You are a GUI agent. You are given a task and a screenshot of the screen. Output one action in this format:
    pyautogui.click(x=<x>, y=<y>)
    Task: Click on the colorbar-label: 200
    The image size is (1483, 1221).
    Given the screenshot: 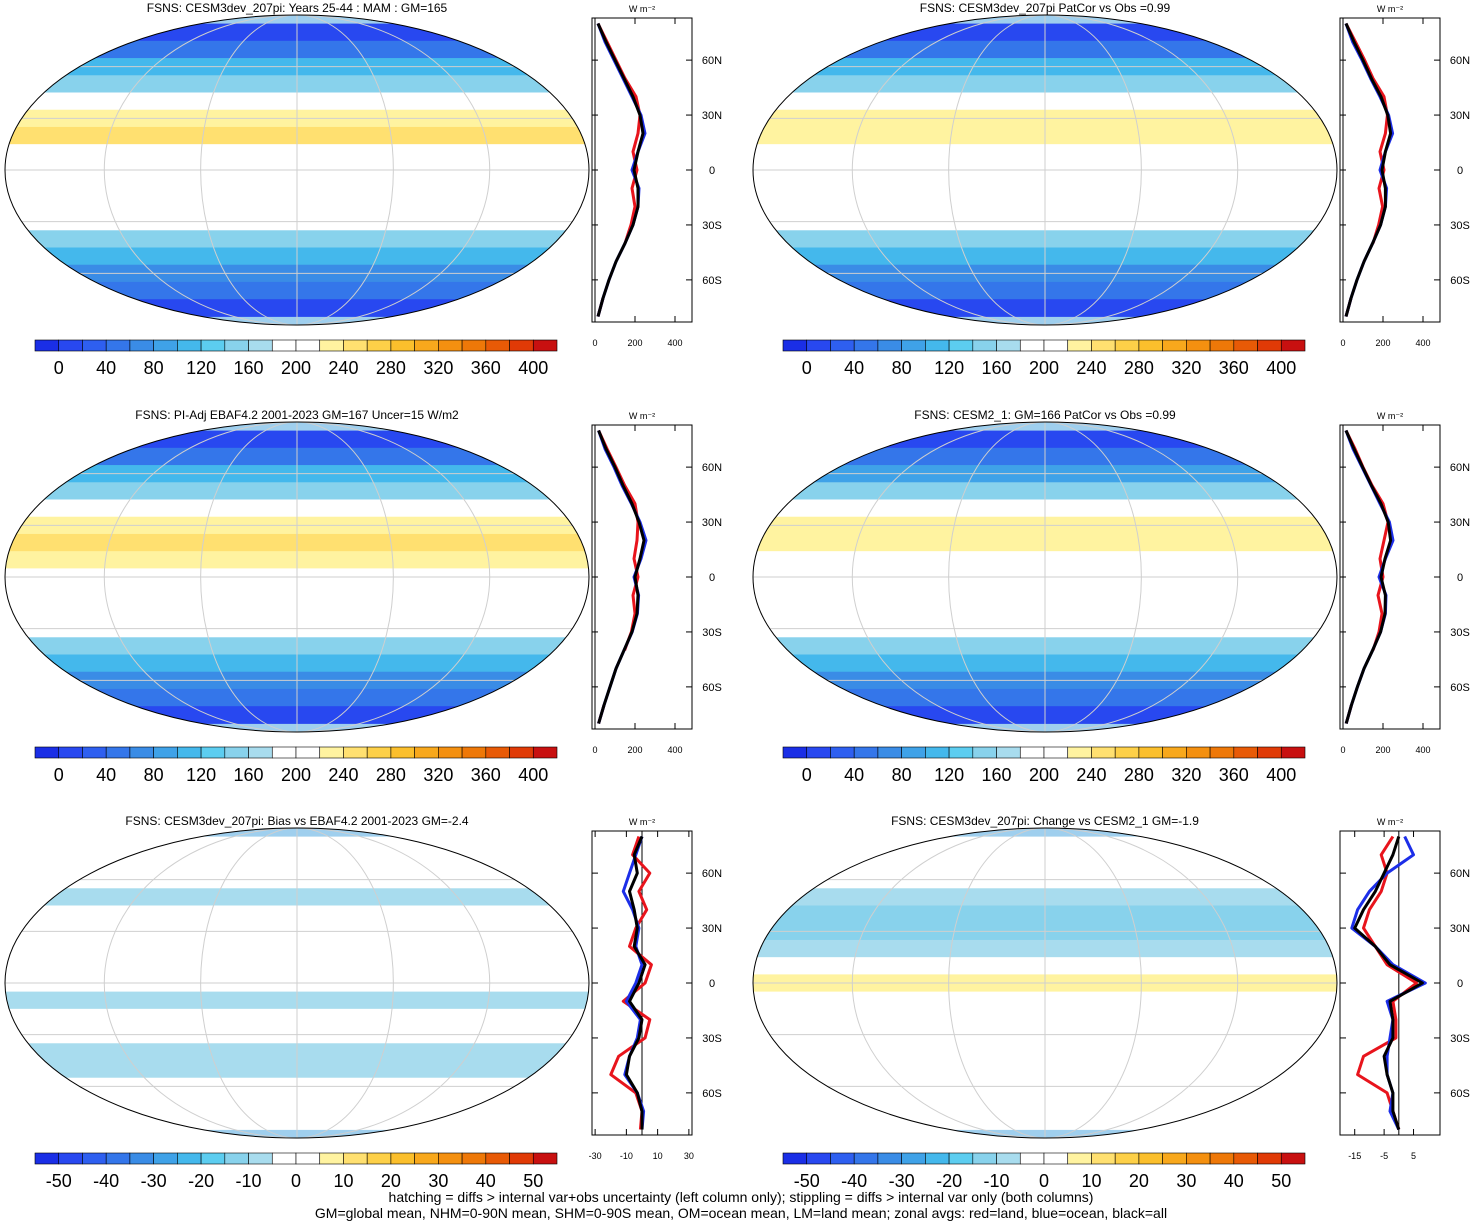 What is the action you would take?
    pyautogui.click(x=296, y=368)
    